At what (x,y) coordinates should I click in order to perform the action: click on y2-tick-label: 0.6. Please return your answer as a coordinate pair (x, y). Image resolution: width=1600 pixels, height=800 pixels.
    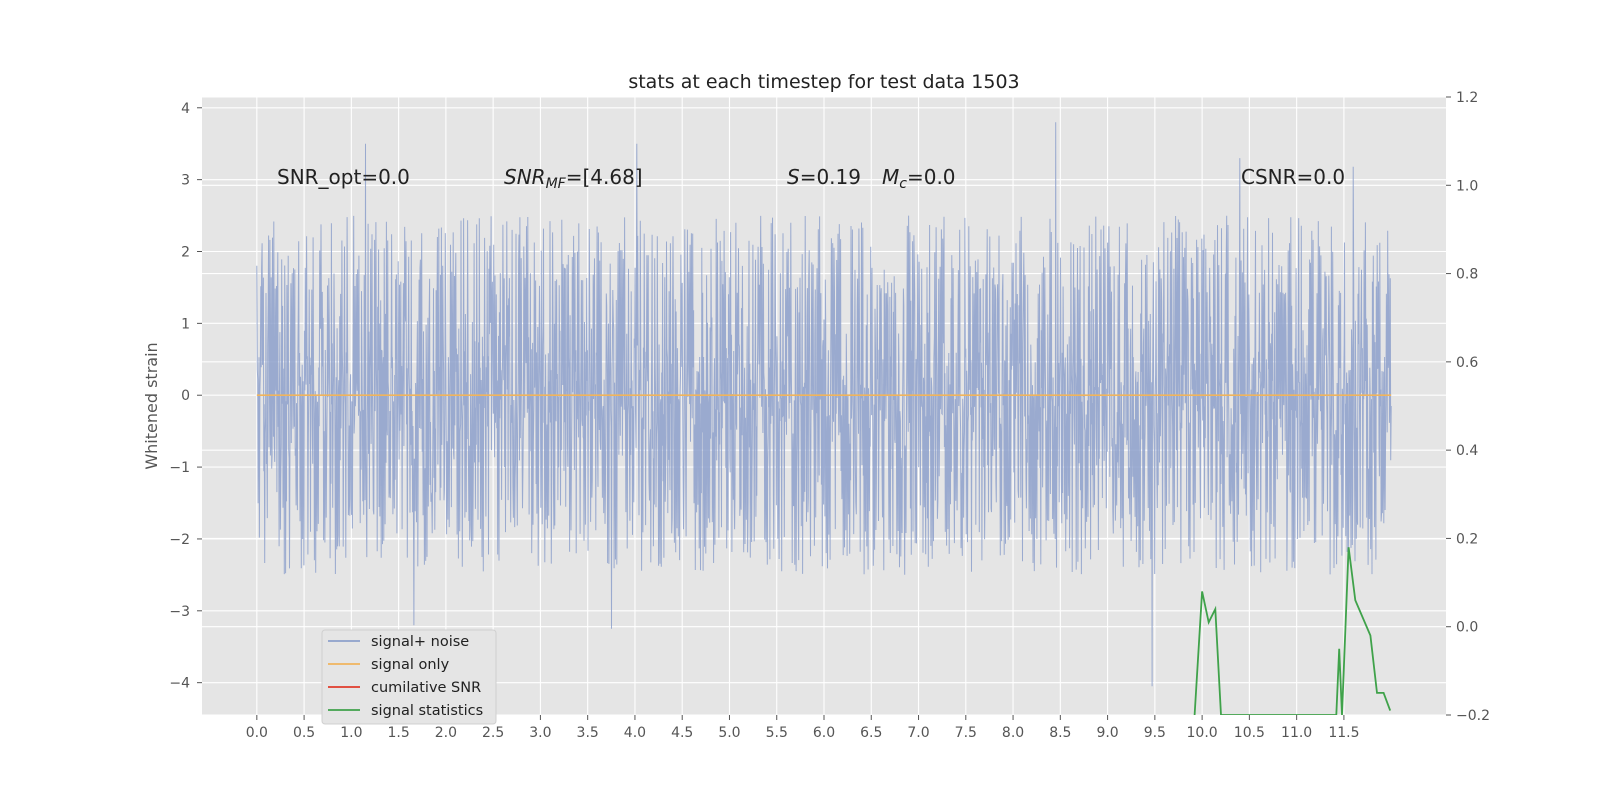
    Looking at the image, I should click on (1467, 363).